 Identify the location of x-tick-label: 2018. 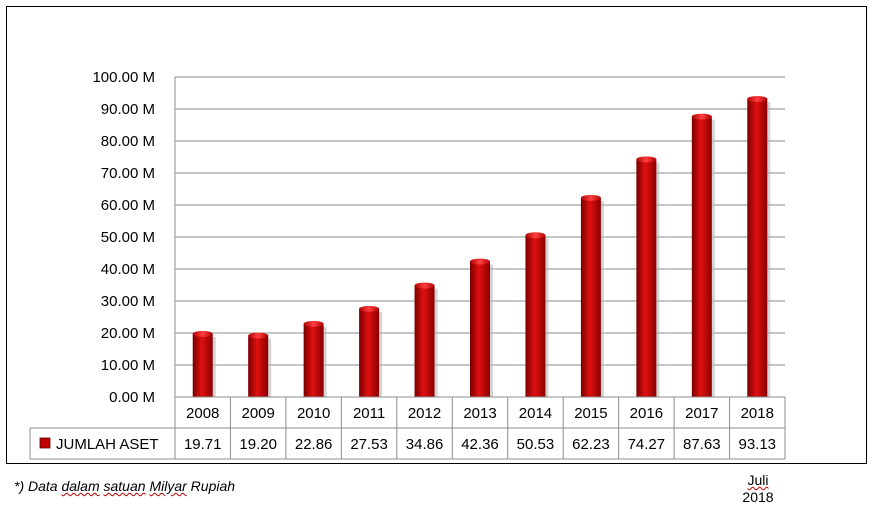
(757, 413).